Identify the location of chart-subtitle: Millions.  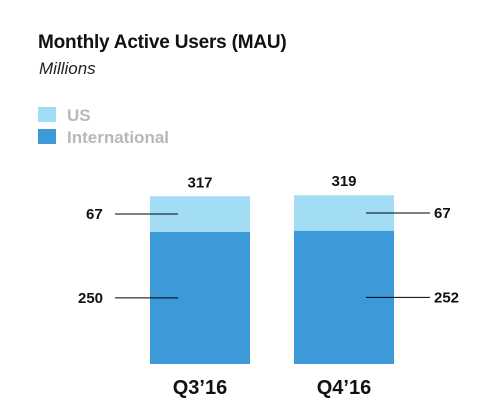
(67, 68).